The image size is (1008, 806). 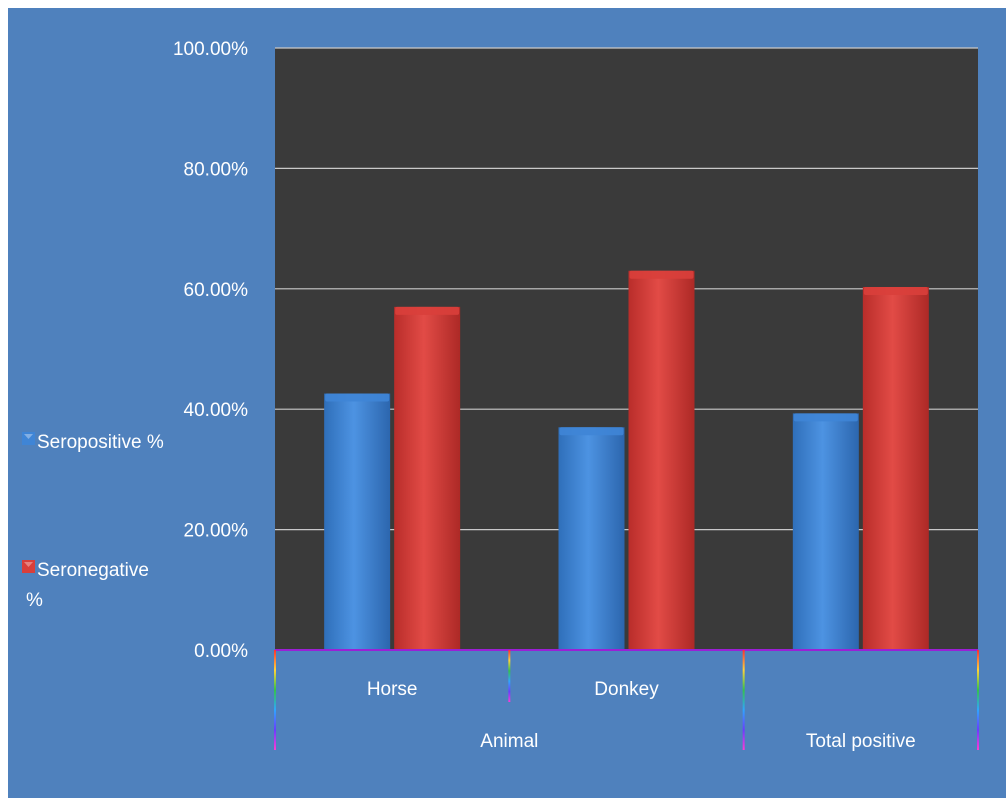 What do you see at coordinates (210, 350) in the screenshot?
I see `y-axis-tick-labels: 0.00% 20.00% 40.00% 60.00% 80.00% 100.00%` at bounding box center [210, 350].